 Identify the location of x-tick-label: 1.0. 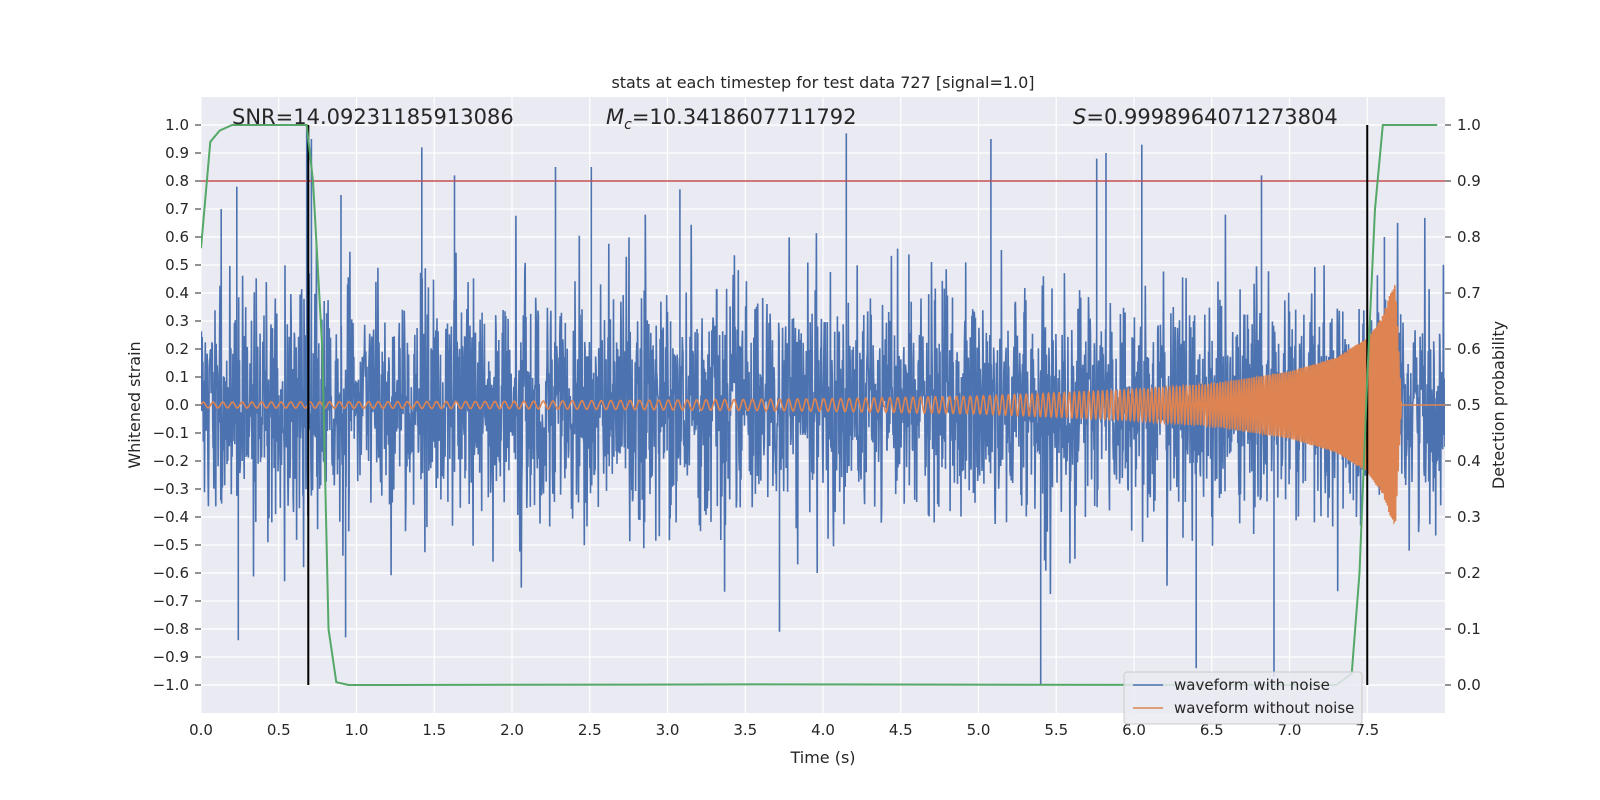
(357, 730).